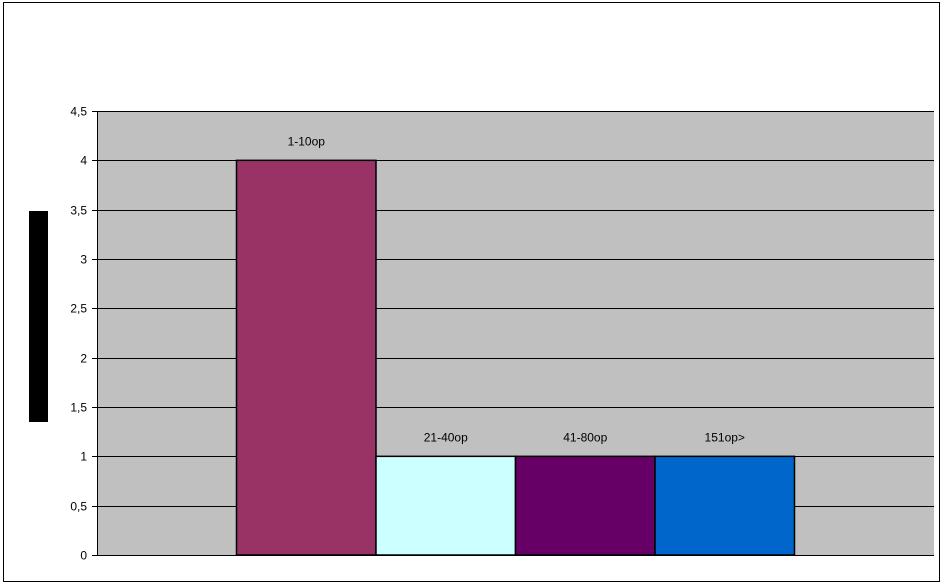 The height and width of the screenshot is (585, 945). I want to click on y-tick-labels: 0 0,5 1 1,5 2 2,5 3 3,5 4 4,5, so click(78, 334).